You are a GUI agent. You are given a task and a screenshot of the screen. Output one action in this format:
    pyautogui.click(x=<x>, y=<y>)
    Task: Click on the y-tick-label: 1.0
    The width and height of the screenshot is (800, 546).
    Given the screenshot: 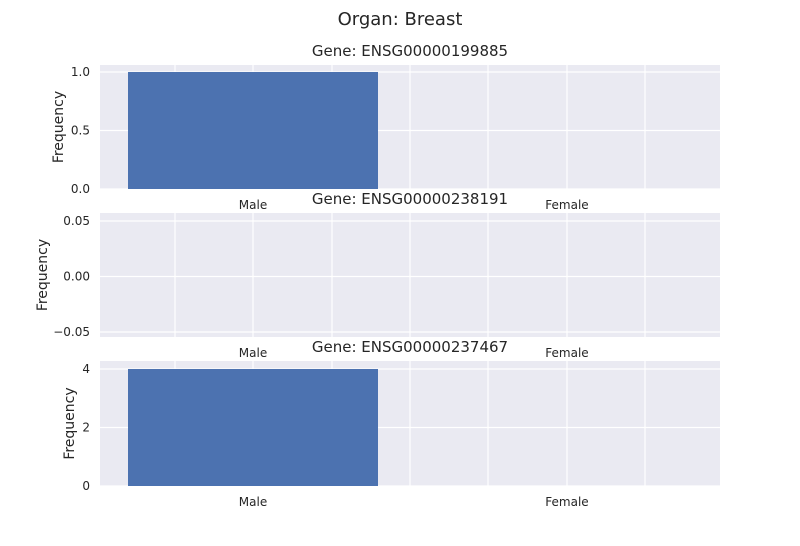 What is the action you would take?
    pyautogui.click(x=80, y=72)
    